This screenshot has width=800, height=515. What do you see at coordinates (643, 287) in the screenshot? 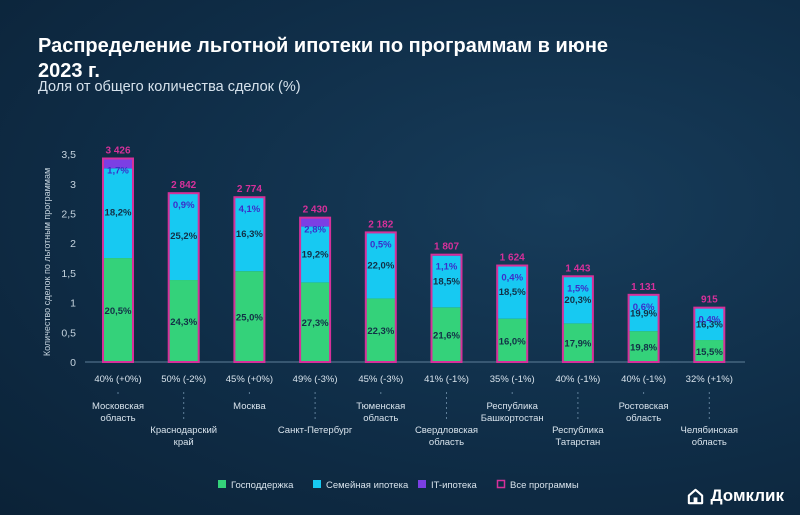
I see `total-label: 1 131` at bounding box center [643, 287].